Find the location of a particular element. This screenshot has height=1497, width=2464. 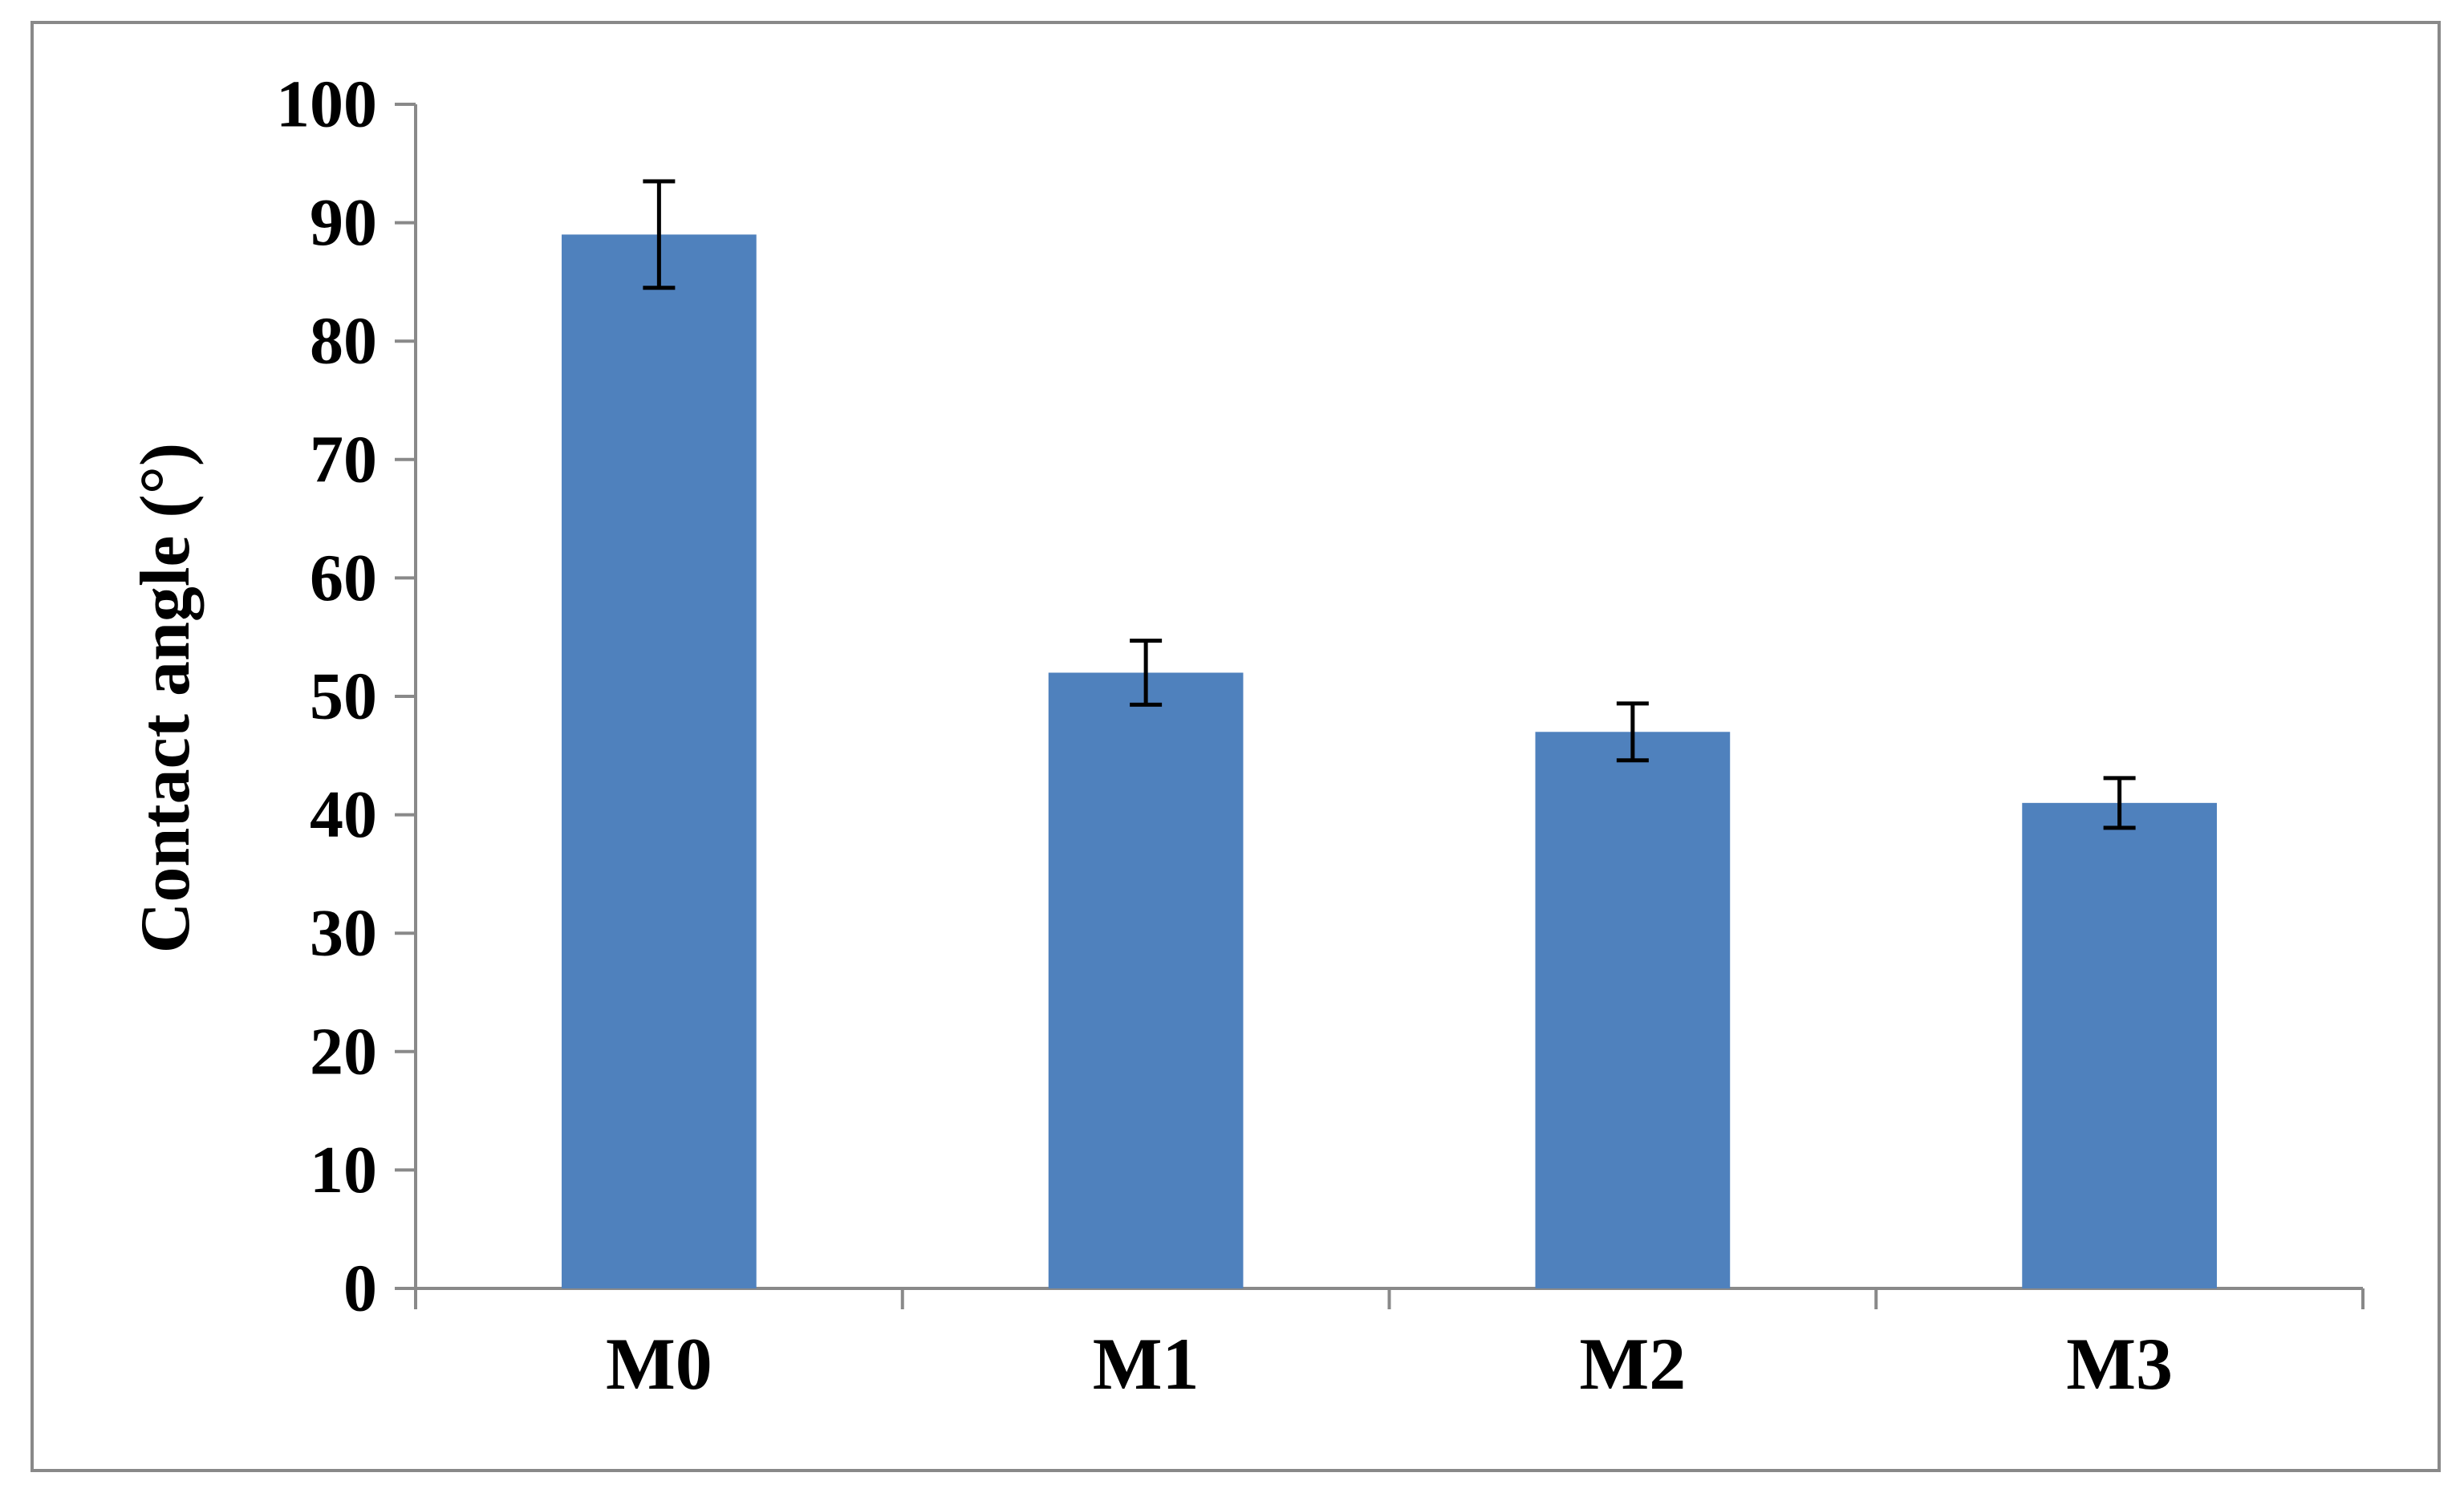

y-tick-label: 40 is located at coordinates (343, 814).